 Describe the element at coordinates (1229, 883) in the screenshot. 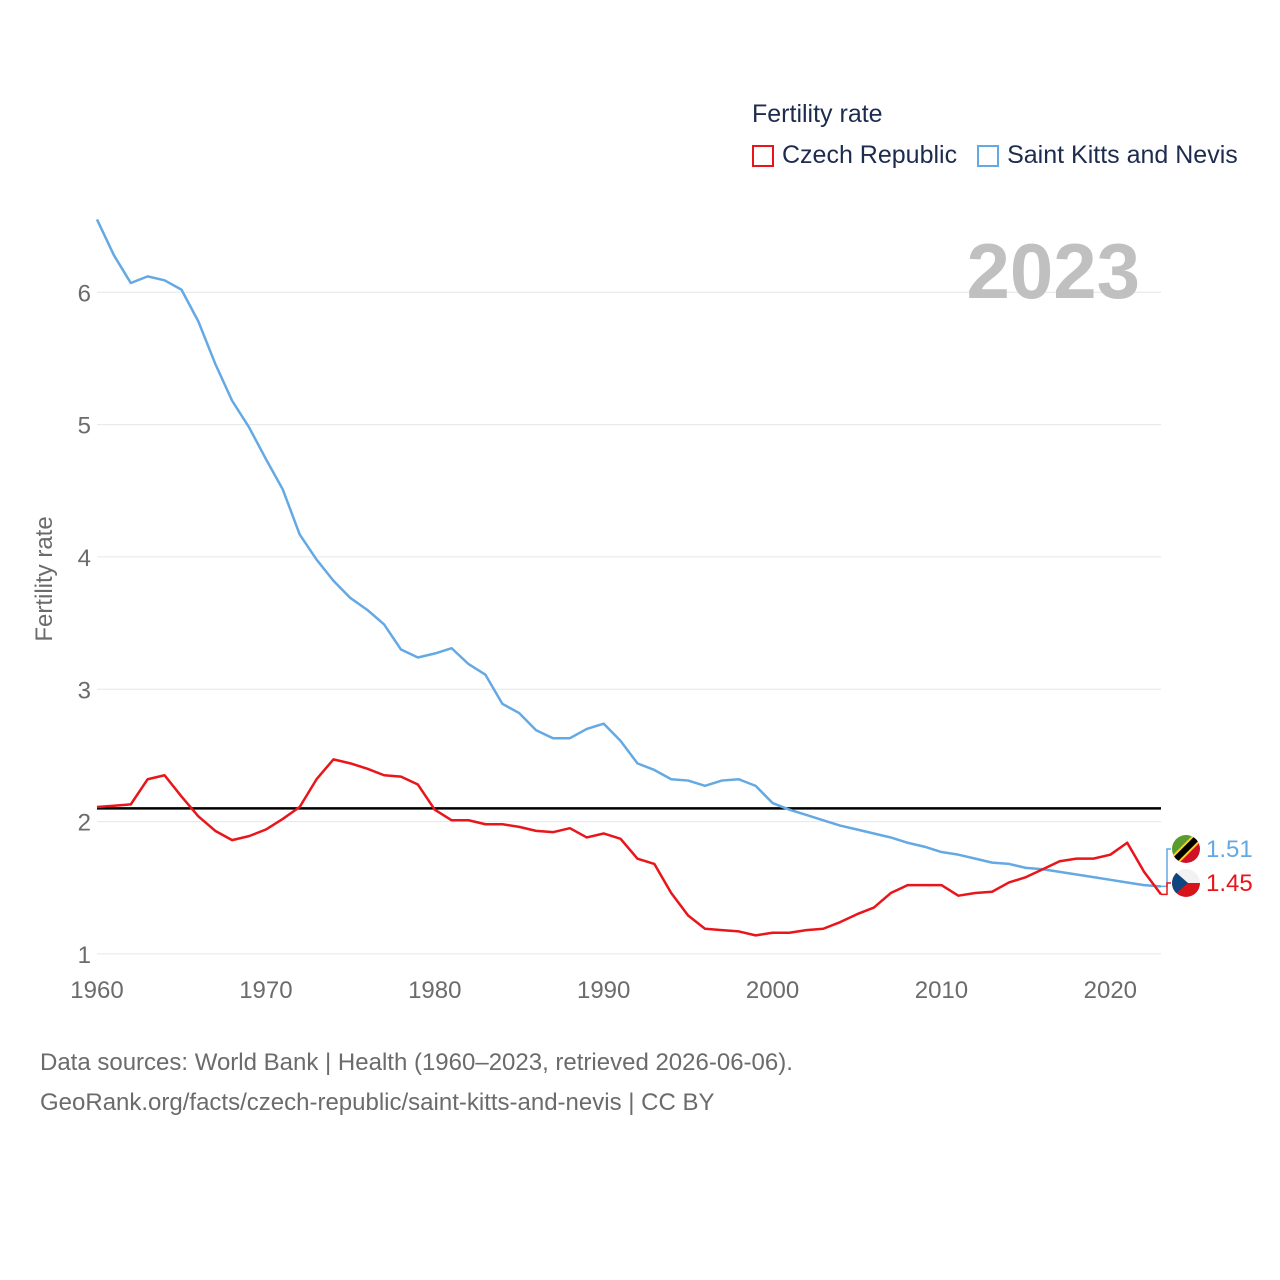

I see `end-value-czech-republic: 1.45` at that location.